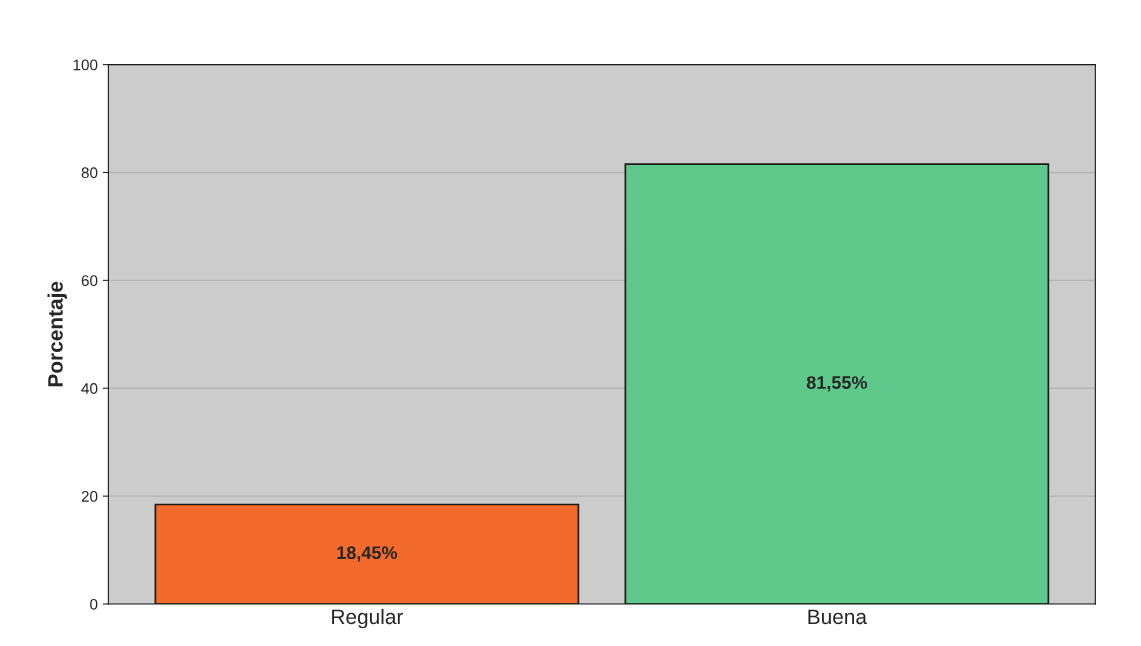 The height and width of the screenshot is (646, 1141). I want to click on y-axis-title: Porcentaje, so click(57, 334).